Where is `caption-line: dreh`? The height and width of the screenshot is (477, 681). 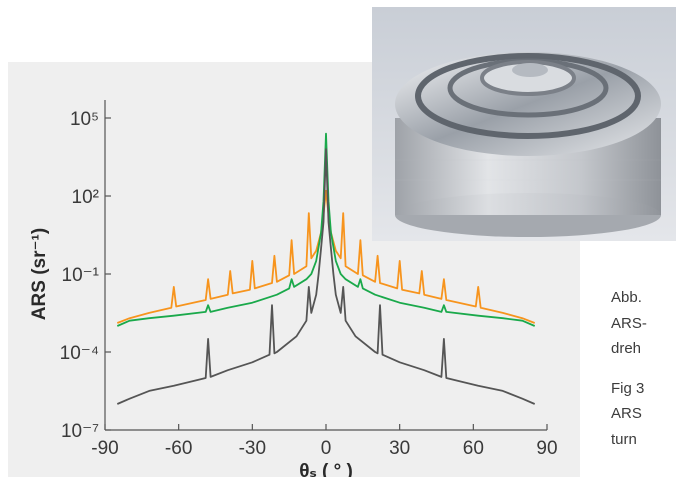
caption-line: dreh is located at coordinates (626, 348).